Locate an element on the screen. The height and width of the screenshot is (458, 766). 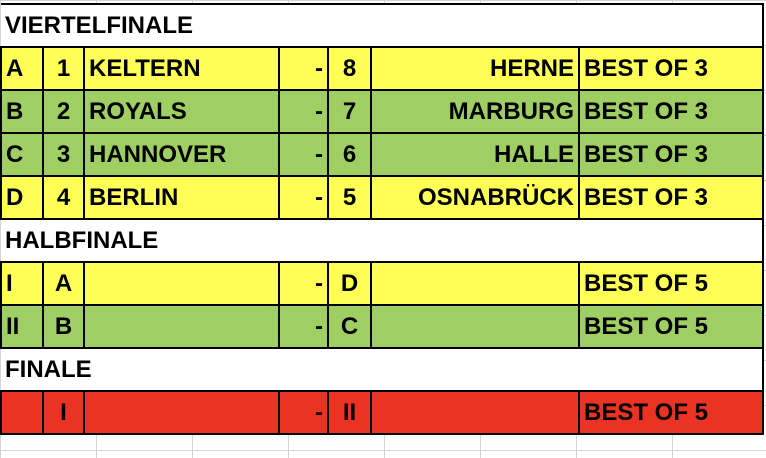
match-row: A 1 KELTERN -8 HERNE BEST OF 3 is located at coordinates (382, 68).